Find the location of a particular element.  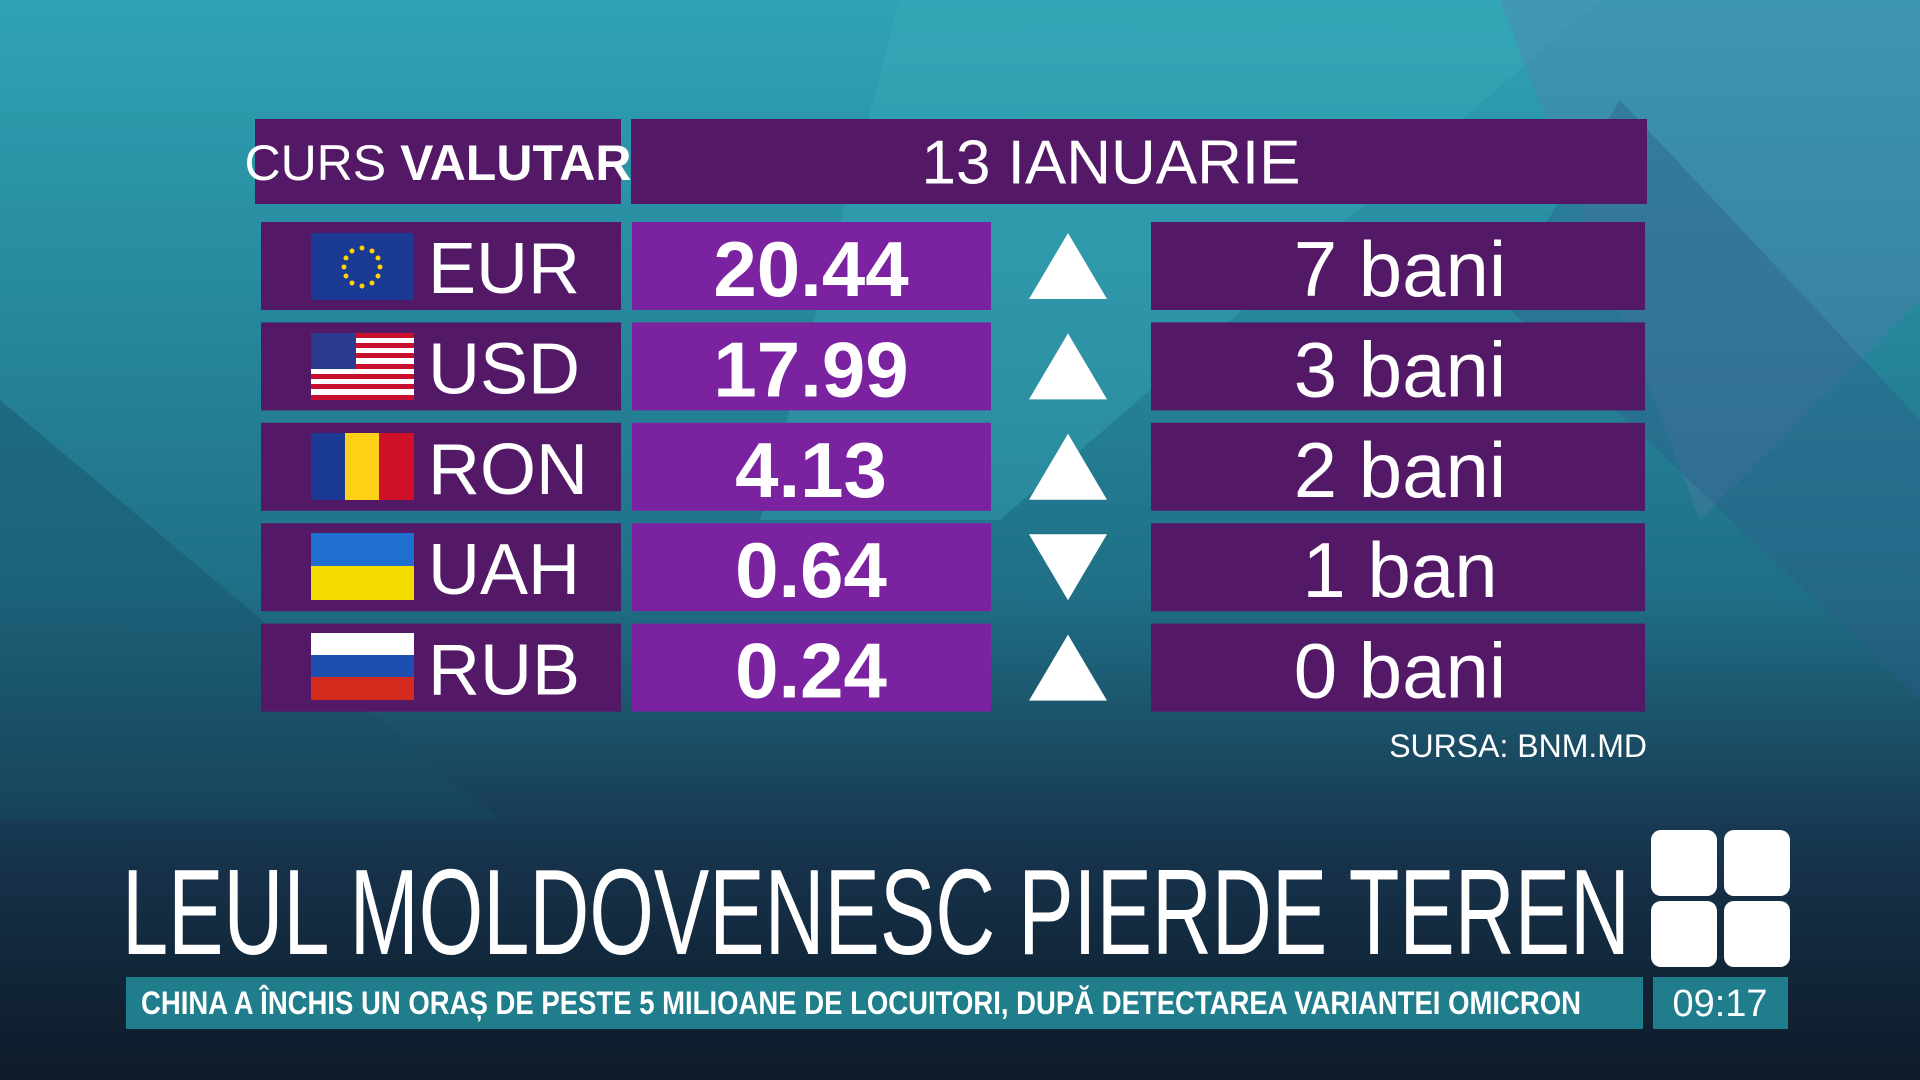

change: 1 ban is located at coordinates (1399, 570).